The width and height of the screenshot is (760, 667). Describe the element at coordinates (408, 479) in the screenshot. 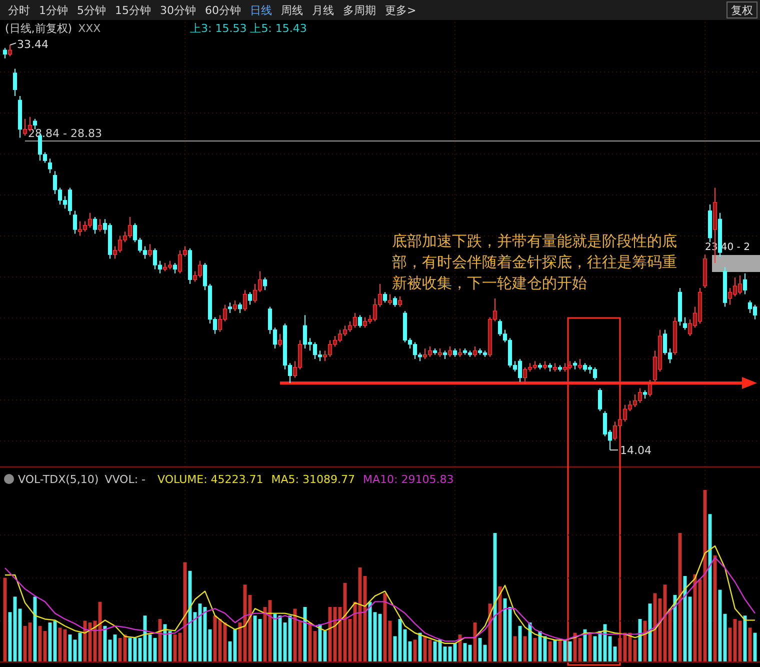

I see `text: MA10: 29105.83` at that location.